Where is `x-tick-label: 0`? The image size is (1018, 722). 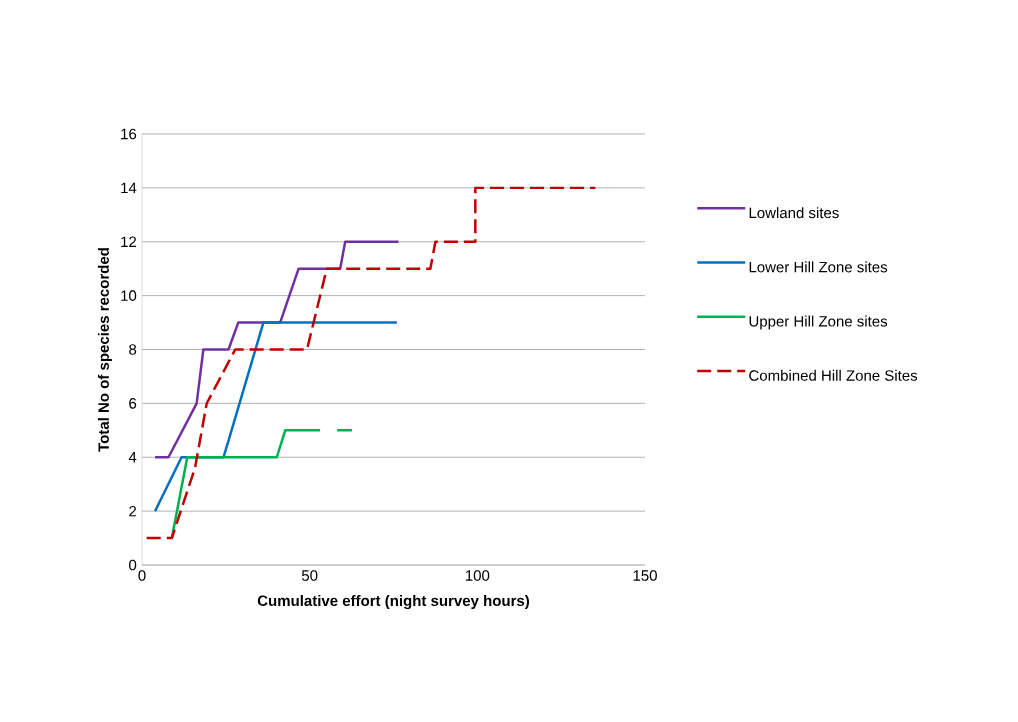
x-tick-label: 0 is located at coordinates (142, 575).